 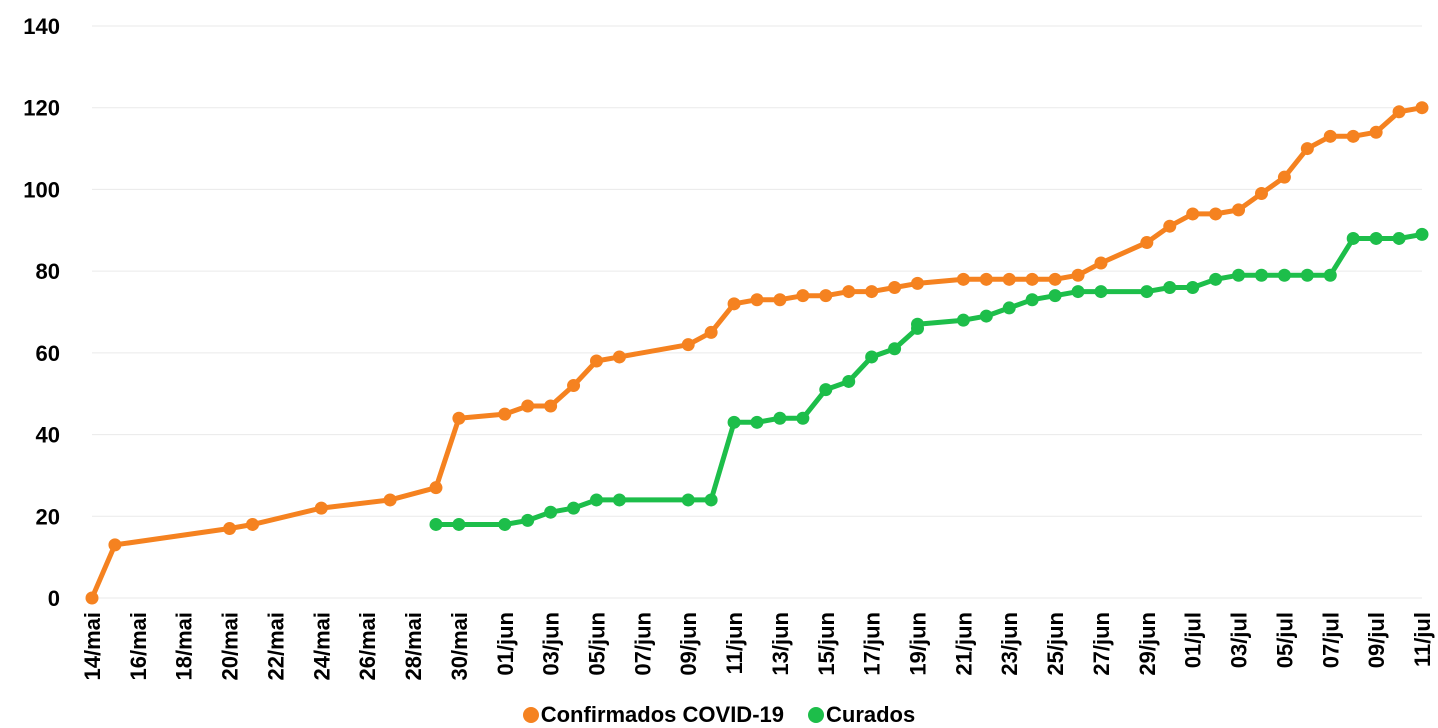 I want to click on legend-label-curados: Curados, so click(x=871, y=714).